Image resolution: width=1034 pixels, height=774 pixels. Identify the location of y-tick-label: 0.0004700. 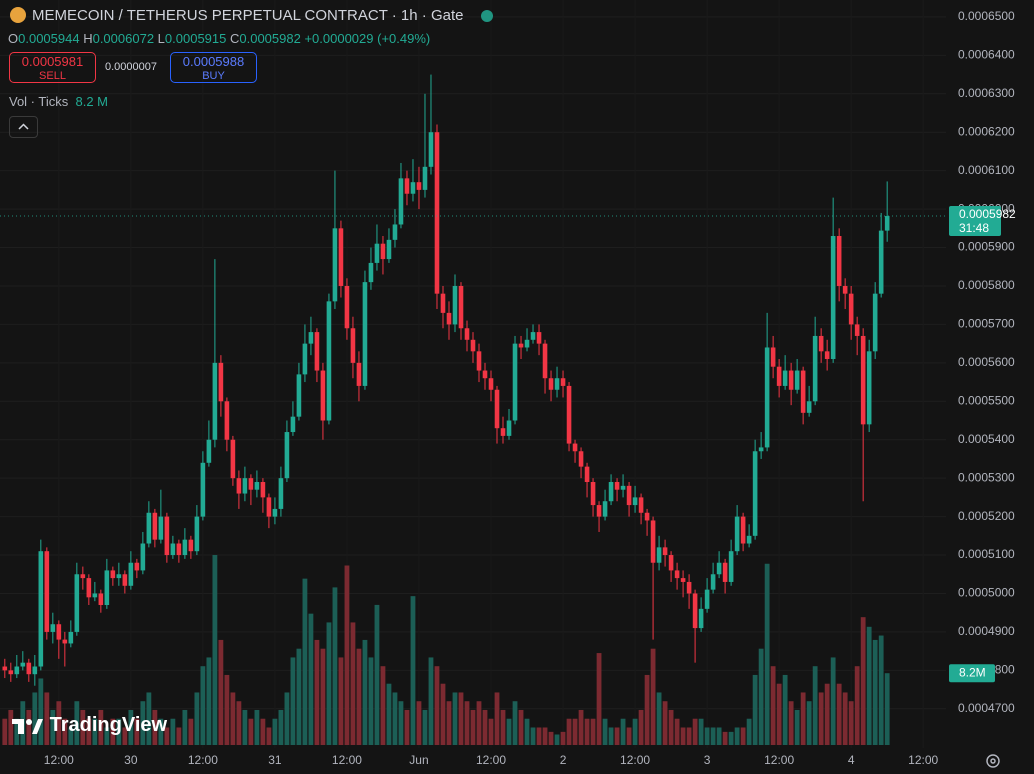
(986, 708).